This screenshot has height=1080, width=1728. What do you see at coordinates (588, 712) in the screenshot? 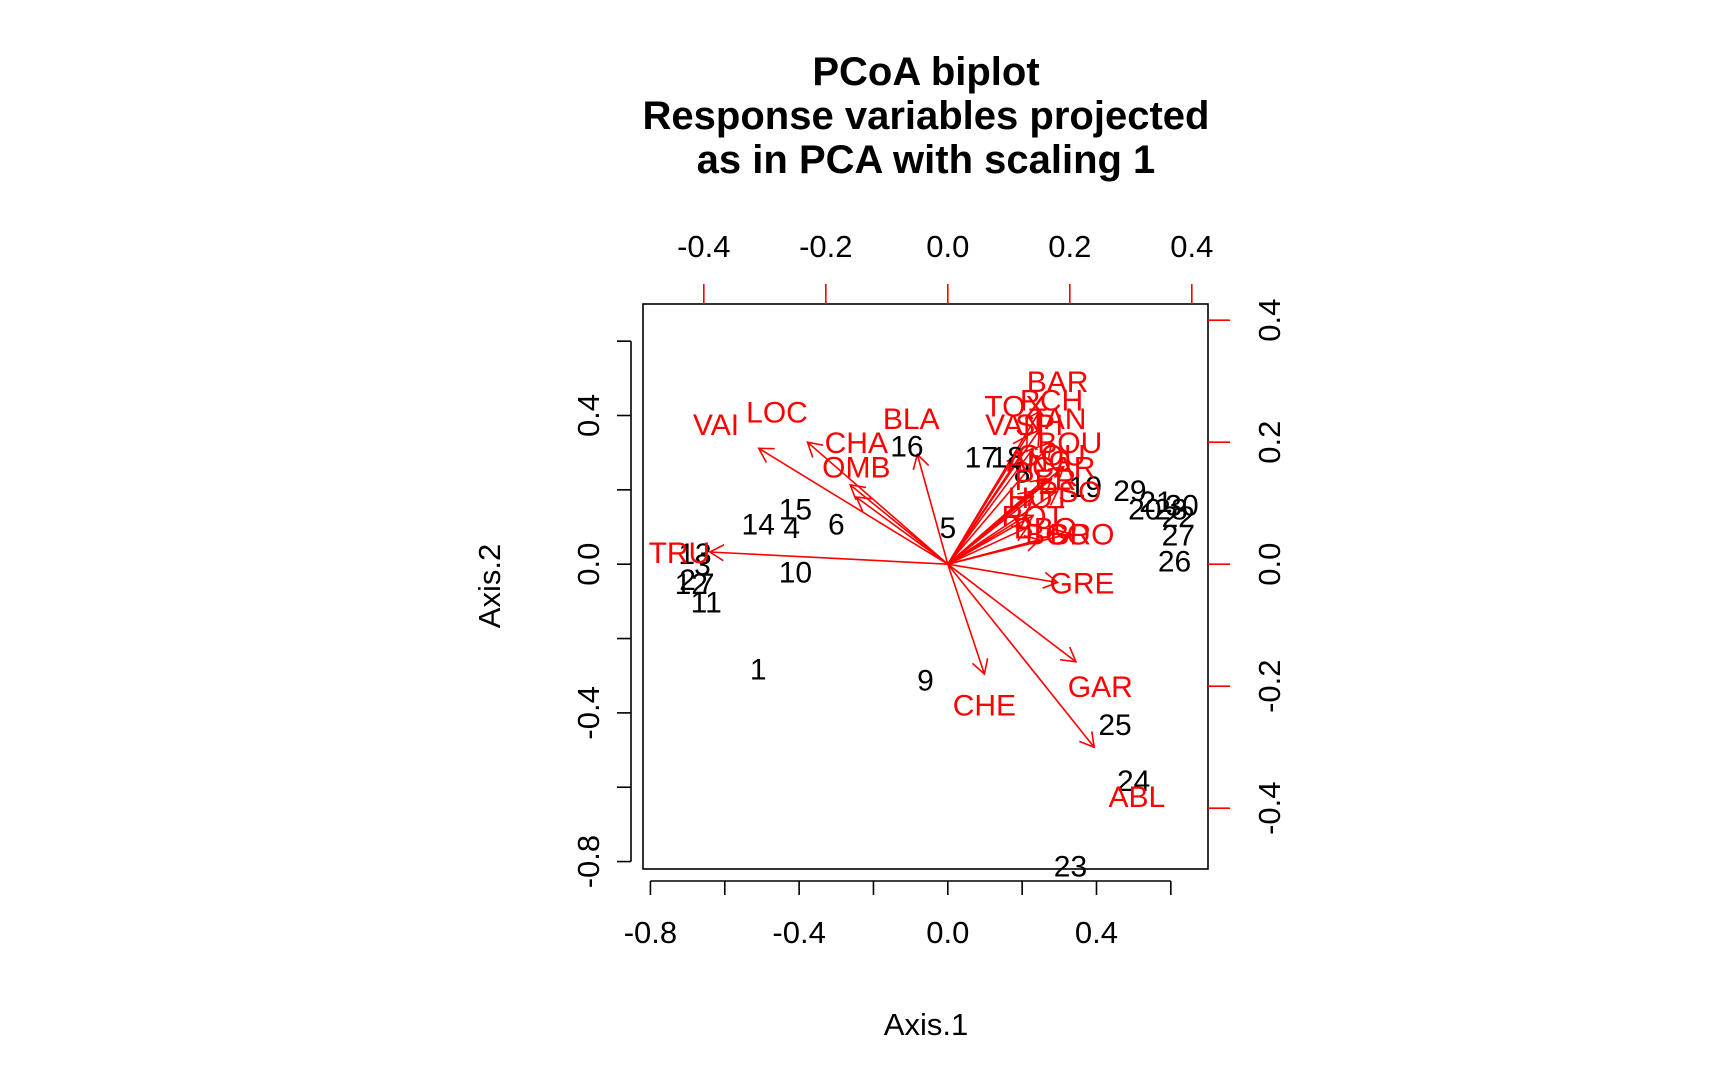
I see `y-tick-label: -0.4` at bounding box center [588, 712].